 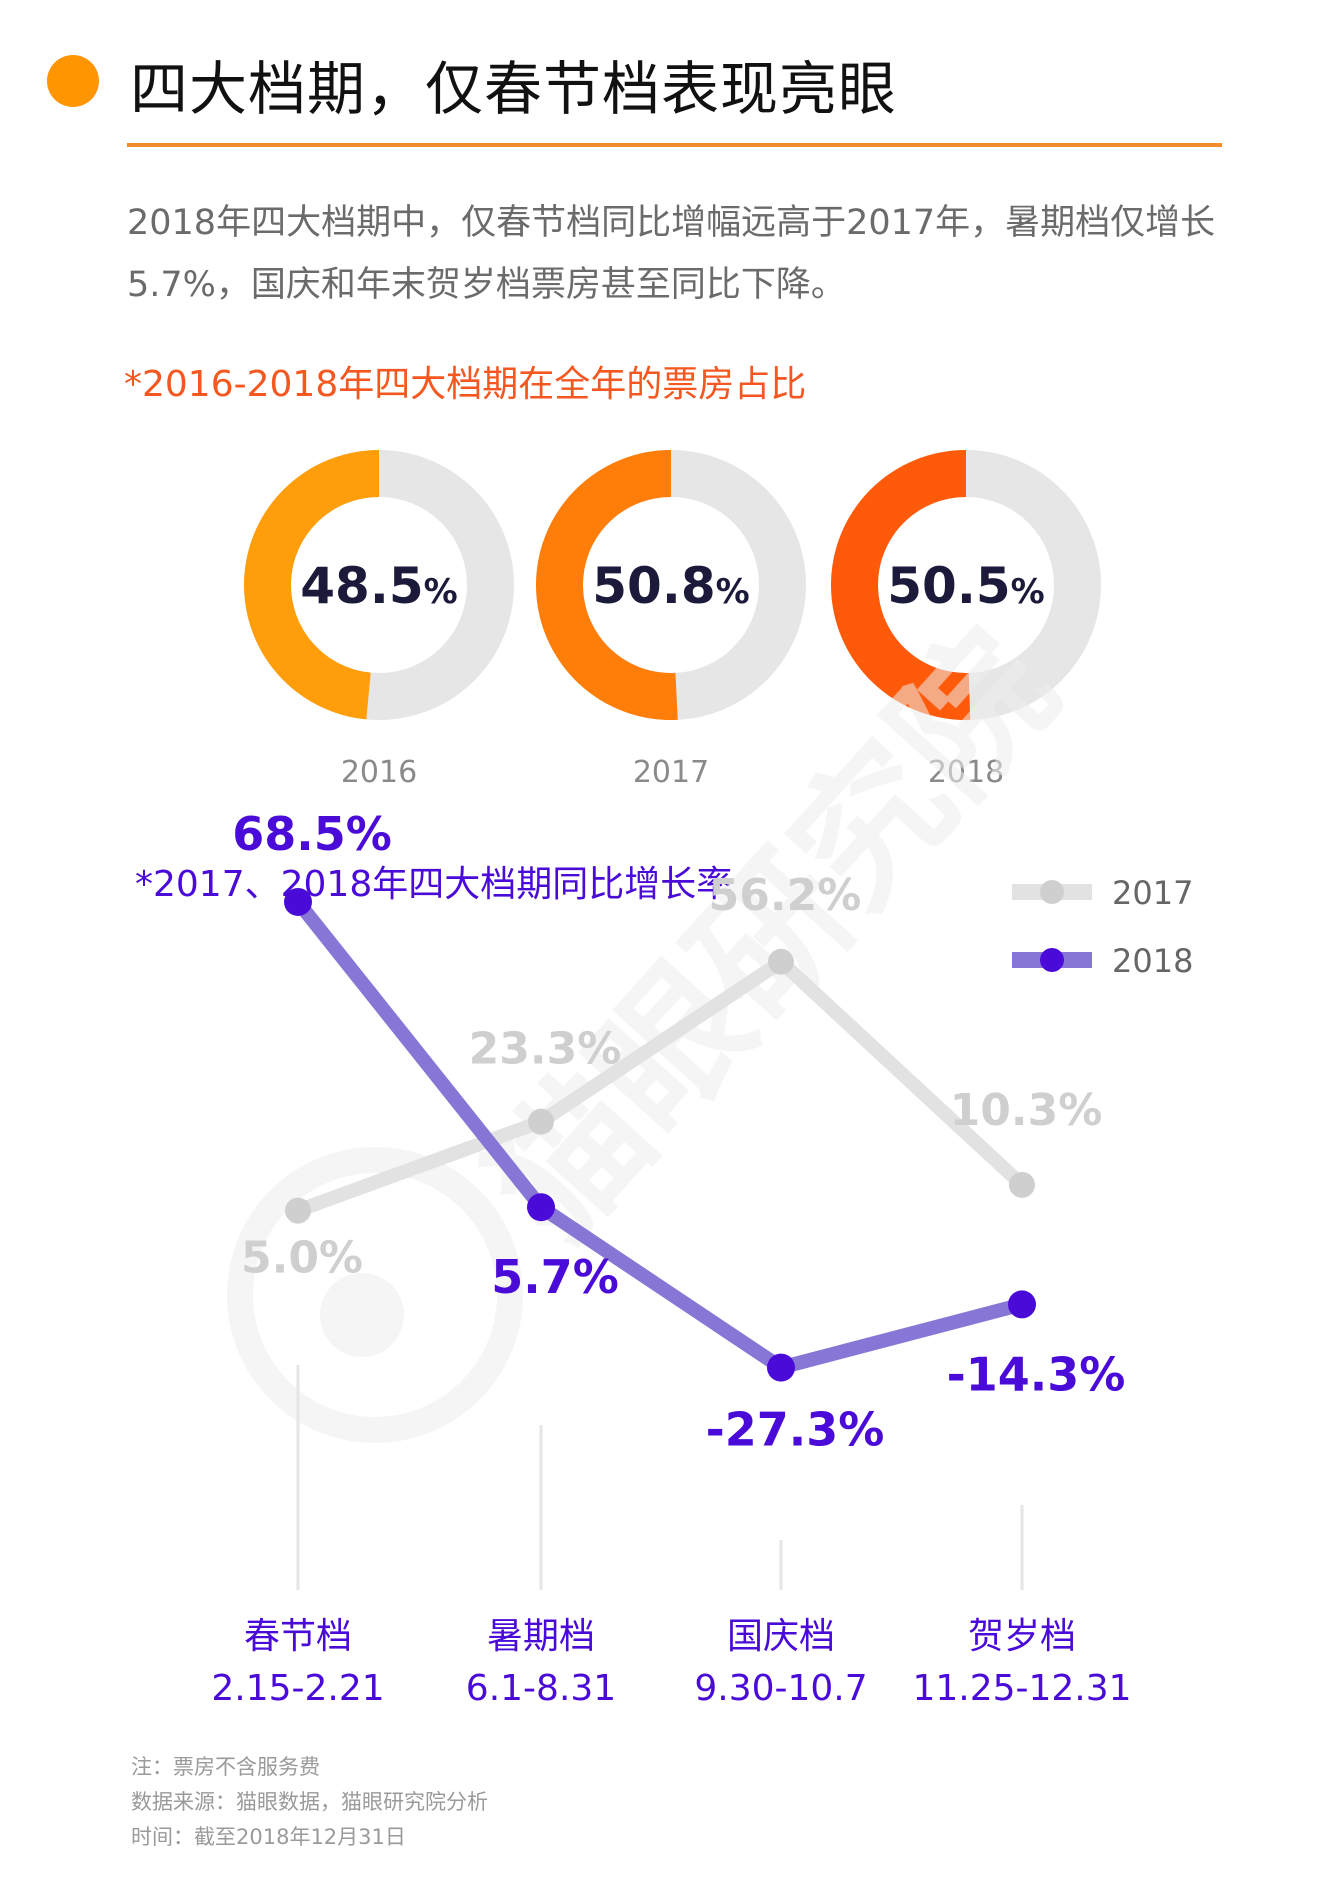 What do you see at coordinates (379, 772) in the screenshot?
I see `donut-year-2016: 2016` at bounding box center [379, 772].